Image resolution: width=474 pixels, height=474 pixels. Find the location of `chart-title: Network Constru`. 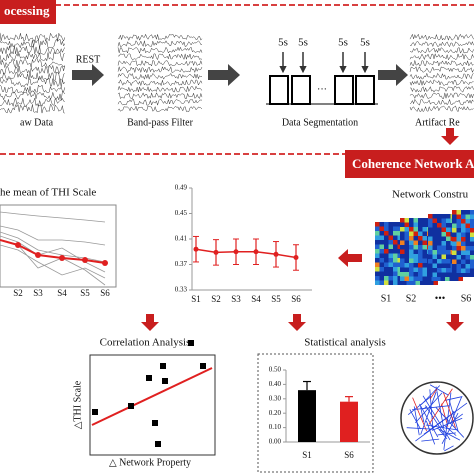

chart-title: Network Constru is located at coordinates (430, 195).